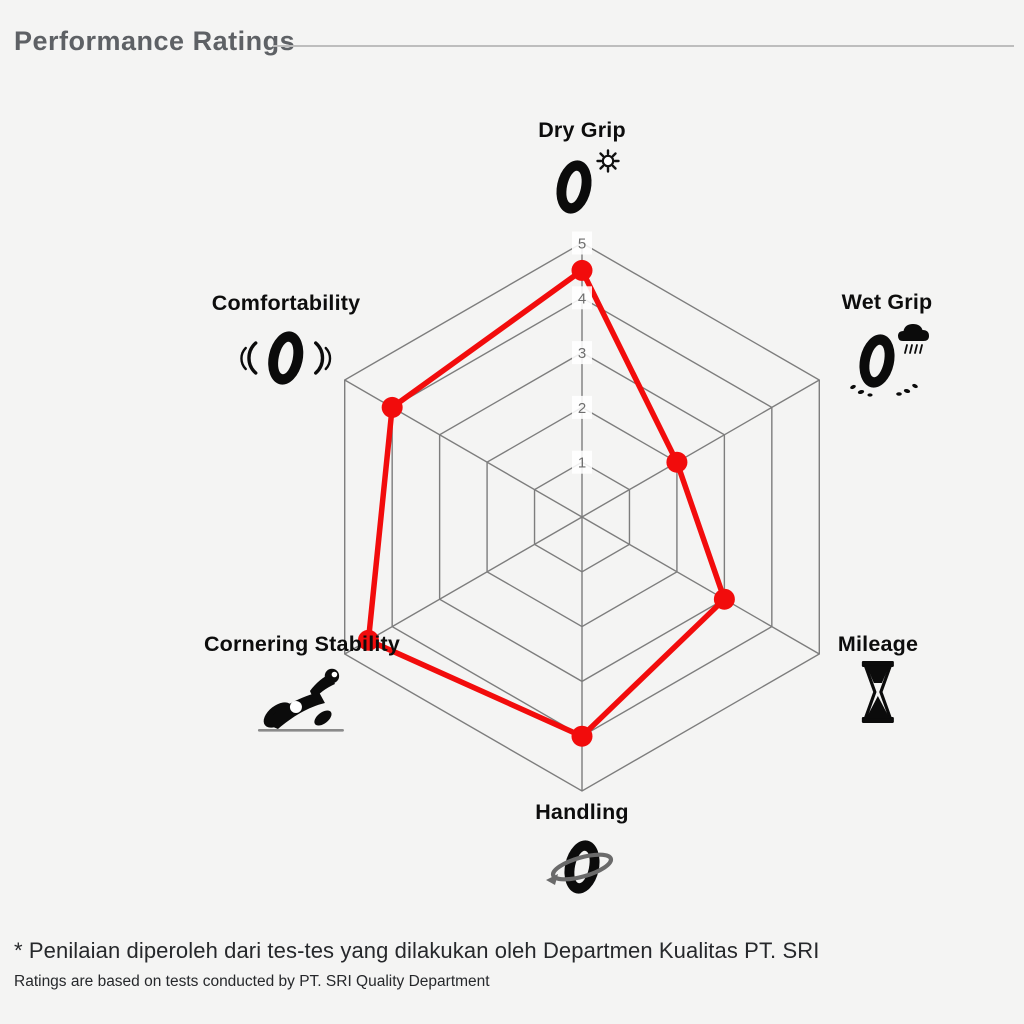 Image resolution: width=1024 pixels, height=1024 pixels. I want to click on tick-label-2: 2, so click(582, 408).